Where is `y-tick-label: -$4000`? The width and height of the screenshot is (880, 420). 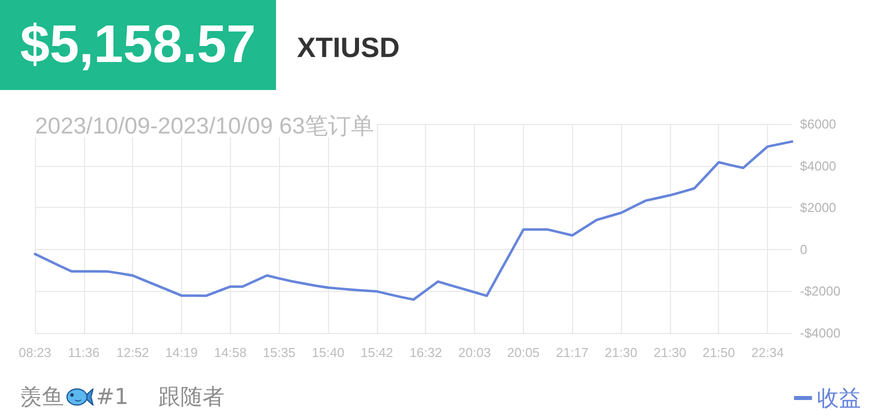
y-tick-label: -$4000 is located at coordinates (820, 333).